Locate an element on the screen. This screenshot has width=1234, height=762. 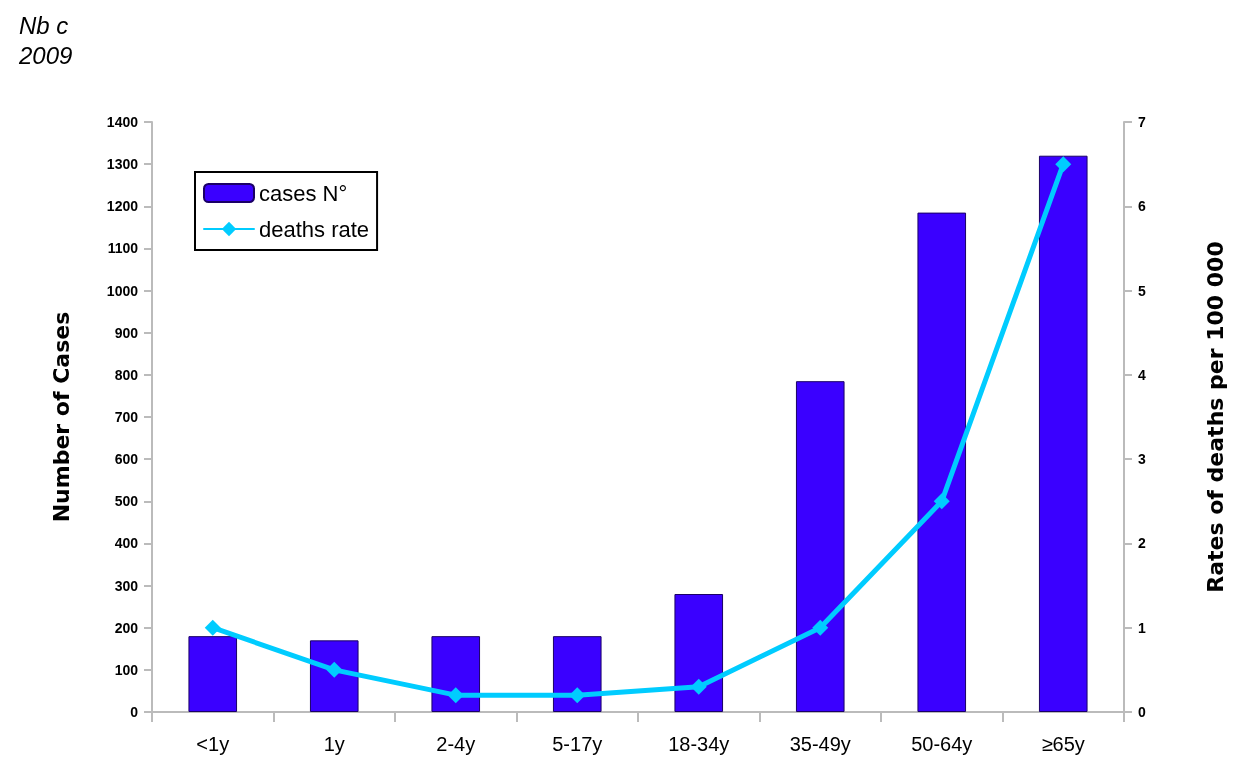
y-tick-label: 300 is located at coordinates (126, 585).